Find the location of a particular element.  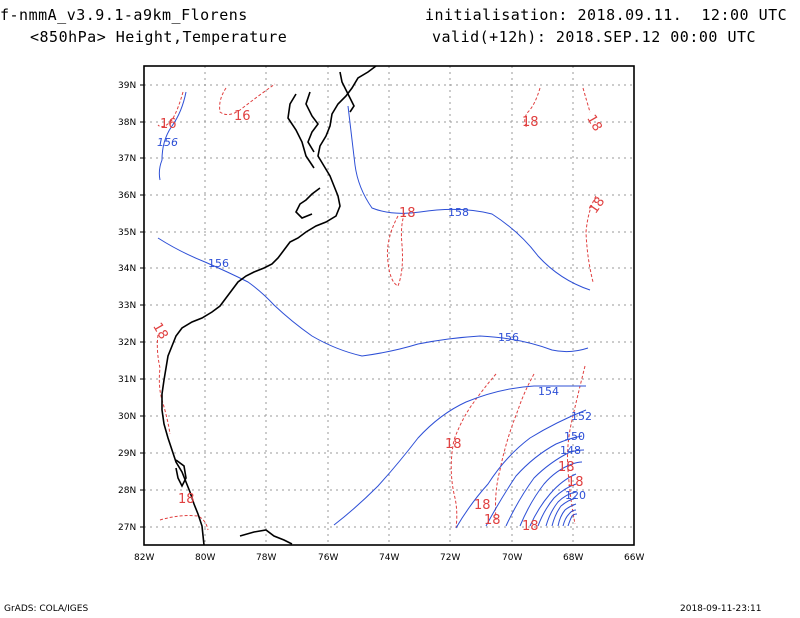

lon-label: 80W is located at coordinates (205, 558).